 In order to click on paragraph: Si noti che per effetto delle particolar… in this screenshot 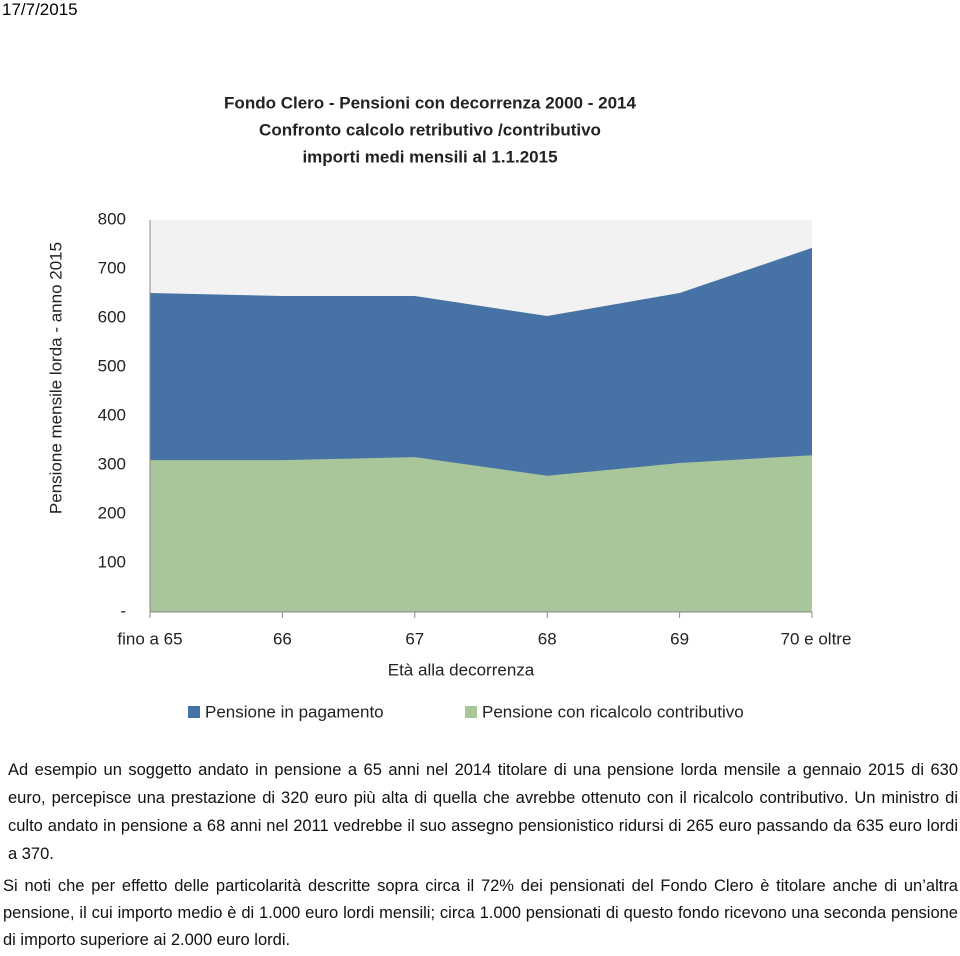, I will do `click(480, 913)`.